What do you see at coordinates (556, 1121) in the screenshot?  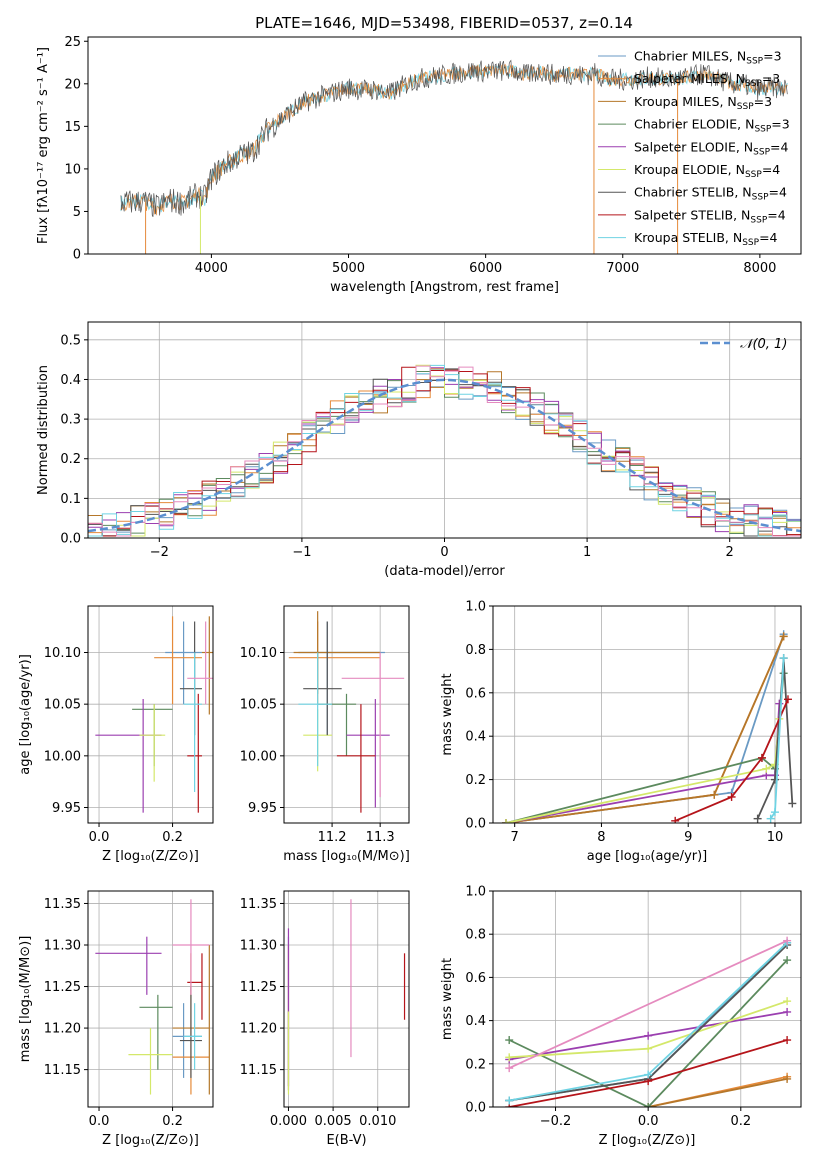 I see `tick-label-x: −0.2` at bounding box center [556, 1121].